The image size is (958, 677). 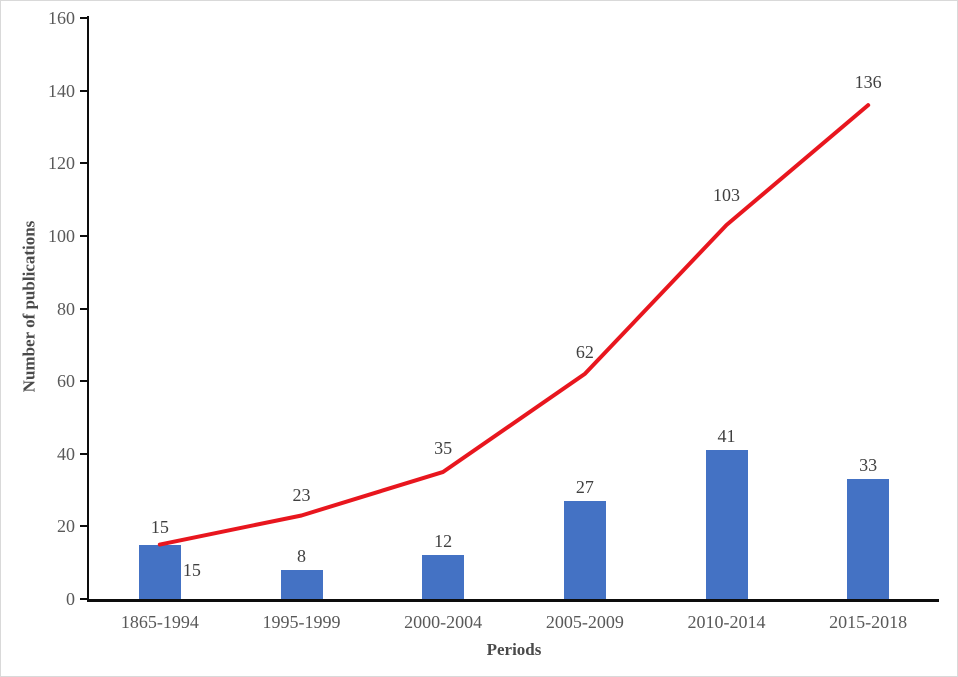 I want to click on x-tick-label: 2010-2014, so click(x=726, y=622).